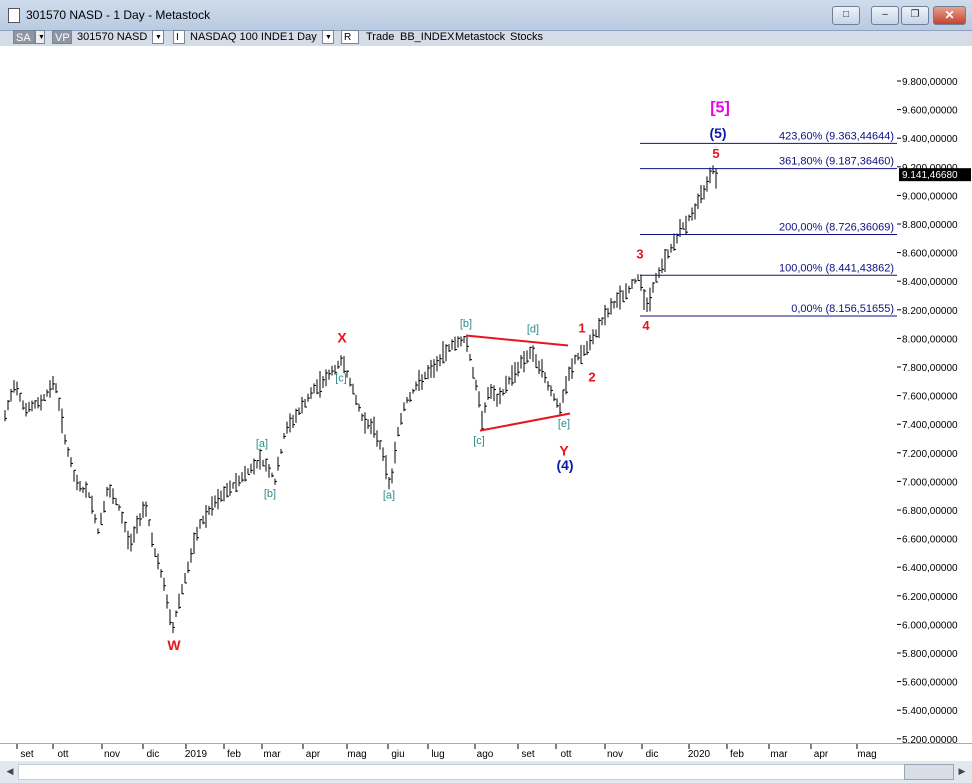 Image resolution: width=972 pixels, height=783 pixels. I want to click on scroll-track, so click(462, 772).